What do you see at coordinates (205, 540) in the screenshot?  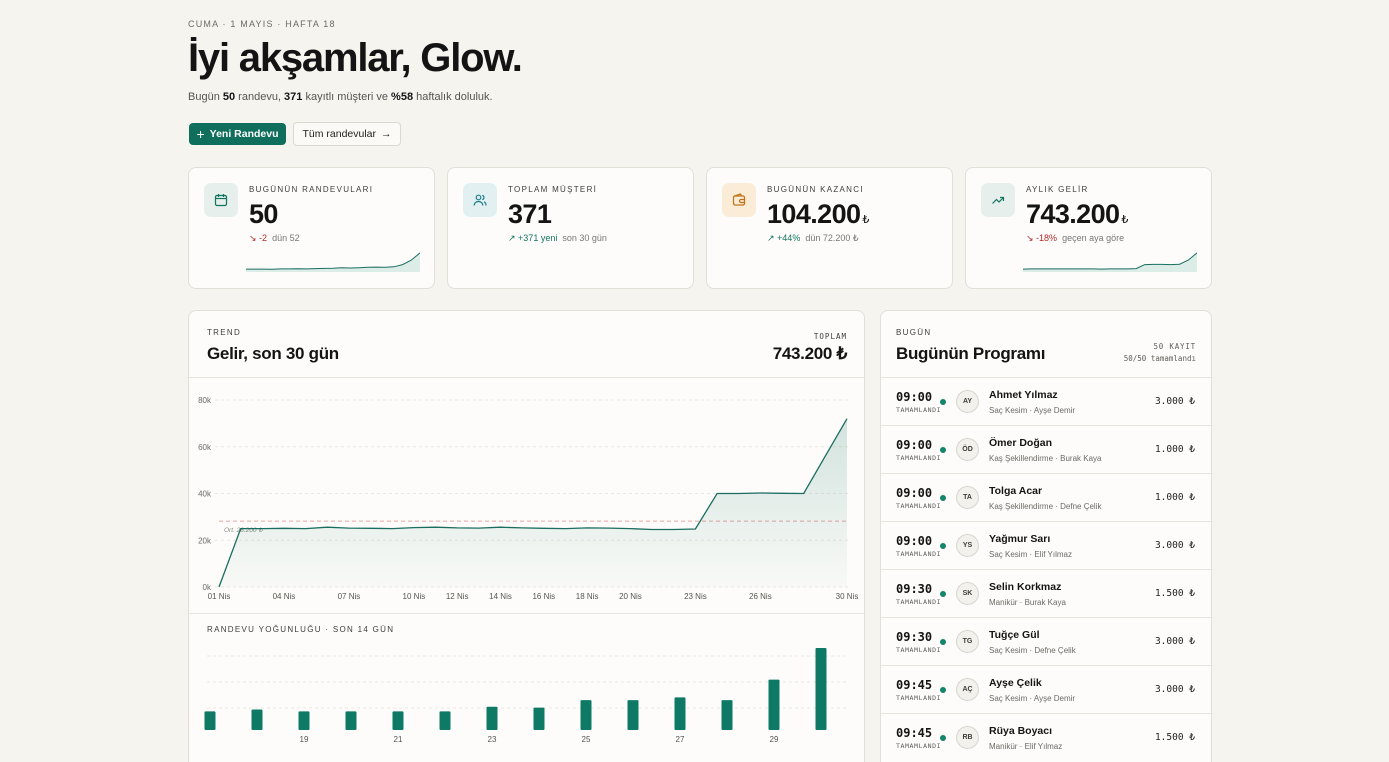 I see `y-tick-label: 20k` at bounding box center [205, 540].